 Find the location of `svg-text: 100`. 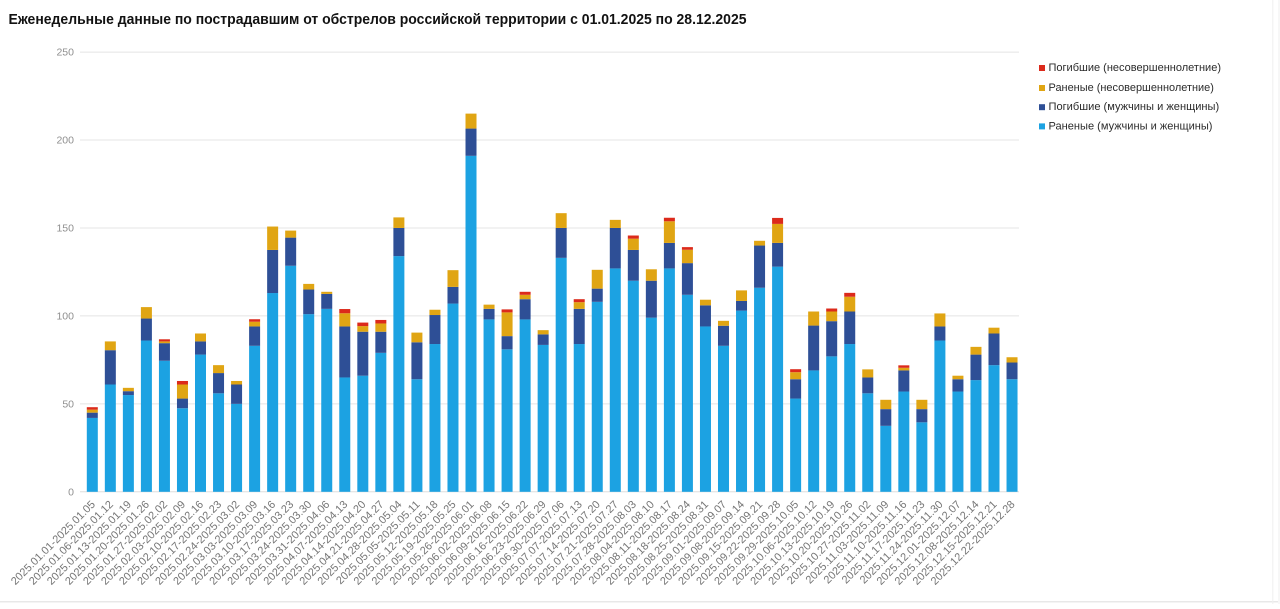

svg-text: 100 is located at coordinates (65, 317).